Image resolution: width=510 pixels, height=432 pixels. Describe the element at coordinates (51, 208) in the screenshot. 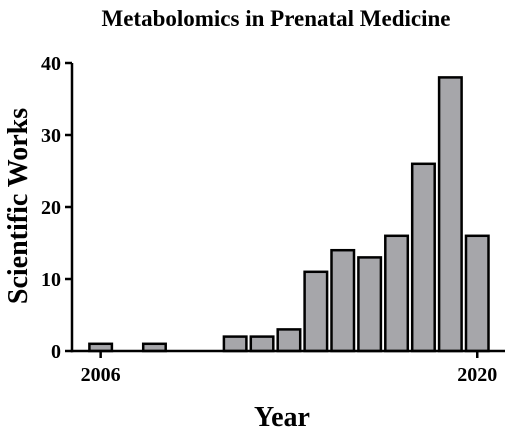

I see `y-tick-label: 20` at that location.